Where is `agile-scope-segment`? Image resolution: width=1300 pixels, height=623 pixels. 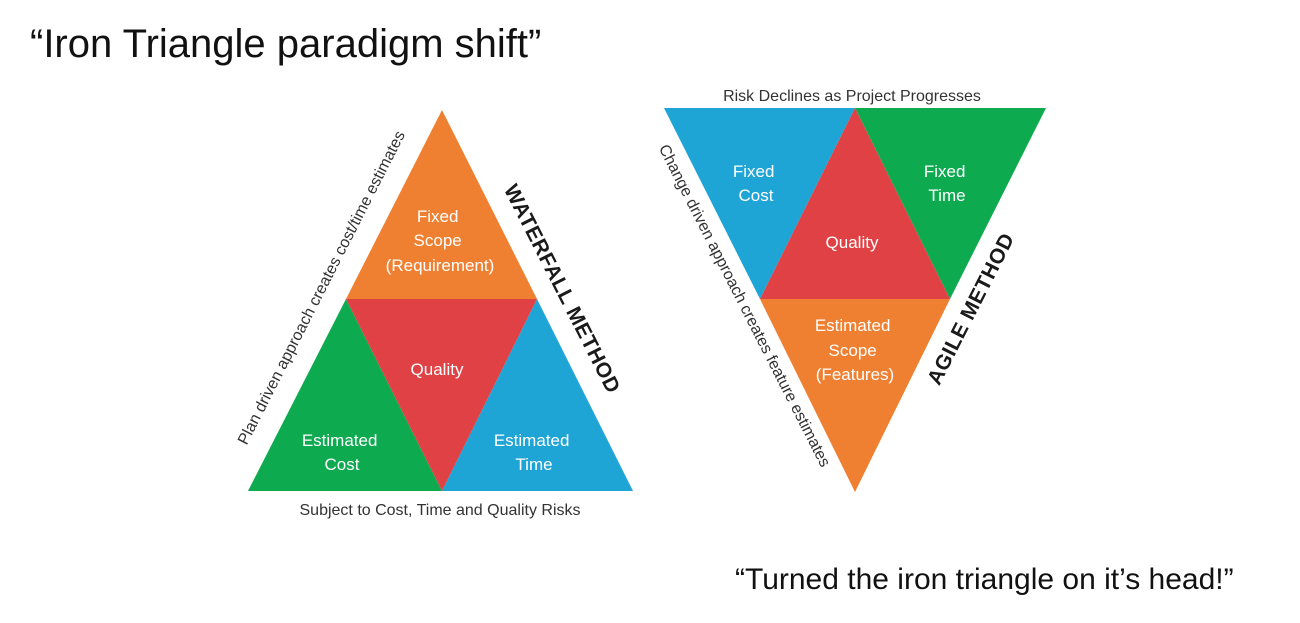 agile-scope-segment is located at coordinates (855, 395).